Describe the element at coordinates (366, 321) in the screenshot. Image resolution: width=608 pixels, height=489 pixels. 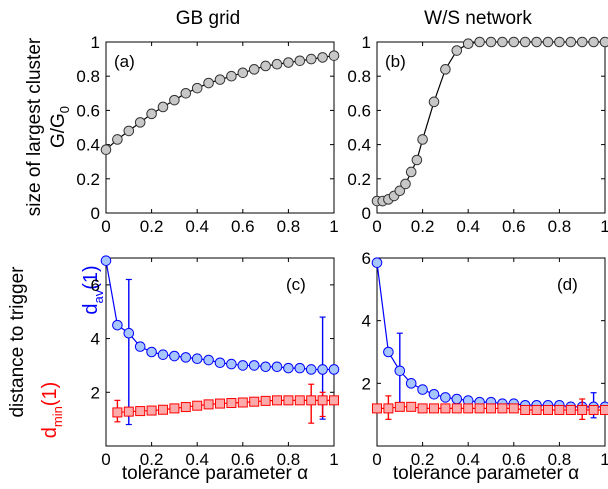
I see `y-tick-label: 4` at that location.